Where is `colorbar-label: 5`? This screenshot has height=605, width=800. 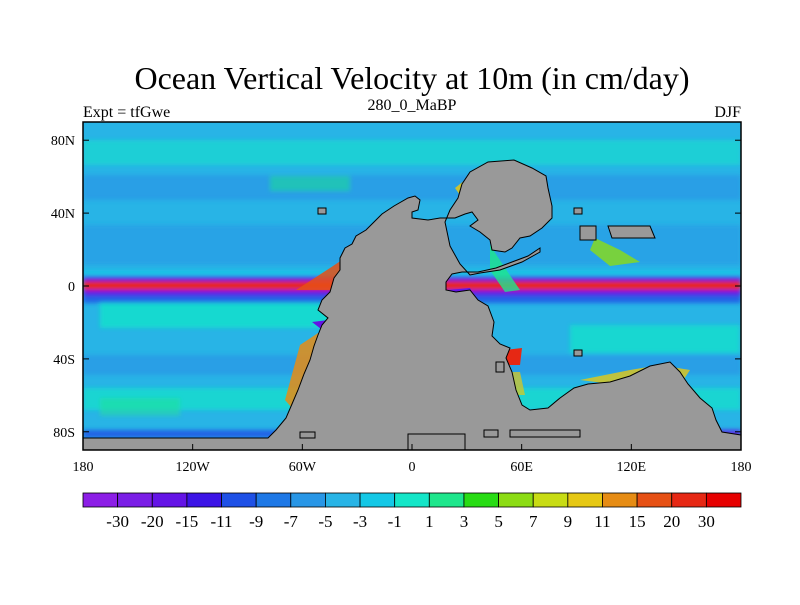
colorbar-label: 5 is located at coordinates (498, 521).